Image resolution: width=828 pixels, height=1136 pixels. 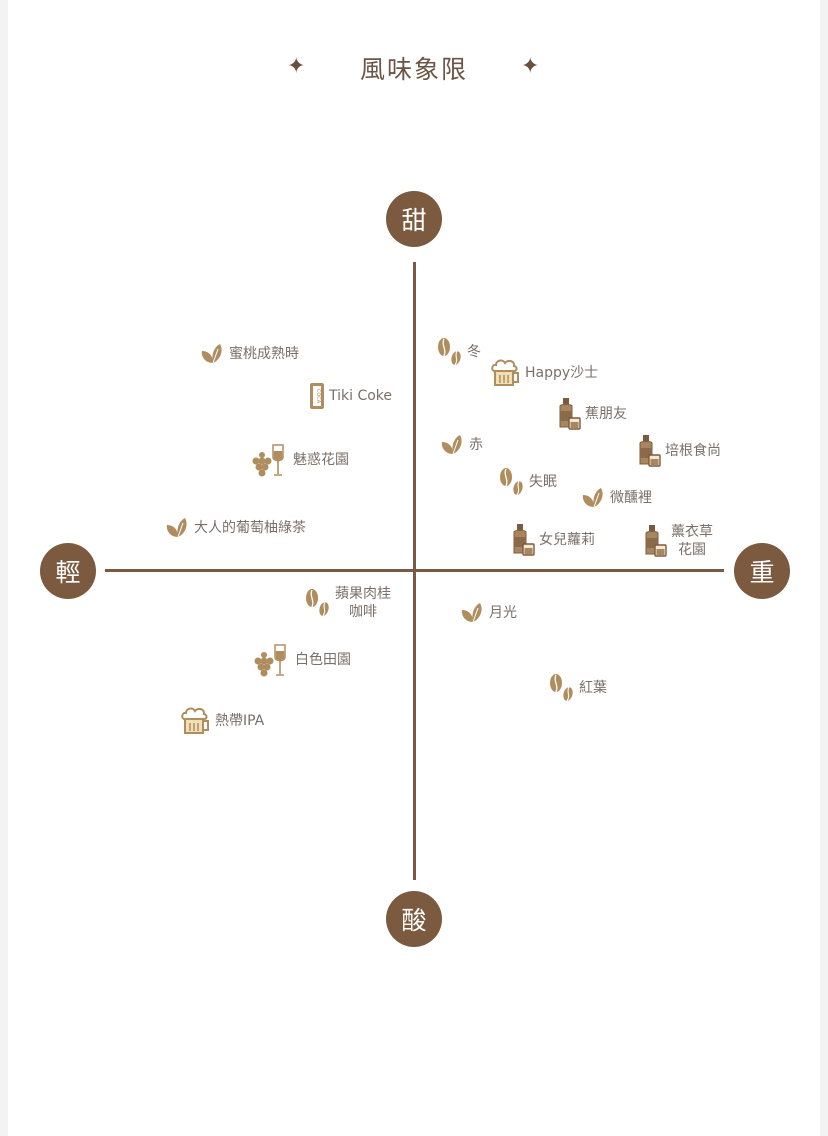 I want to click on menu-item: 紅葉, so click(x=577, y=688).